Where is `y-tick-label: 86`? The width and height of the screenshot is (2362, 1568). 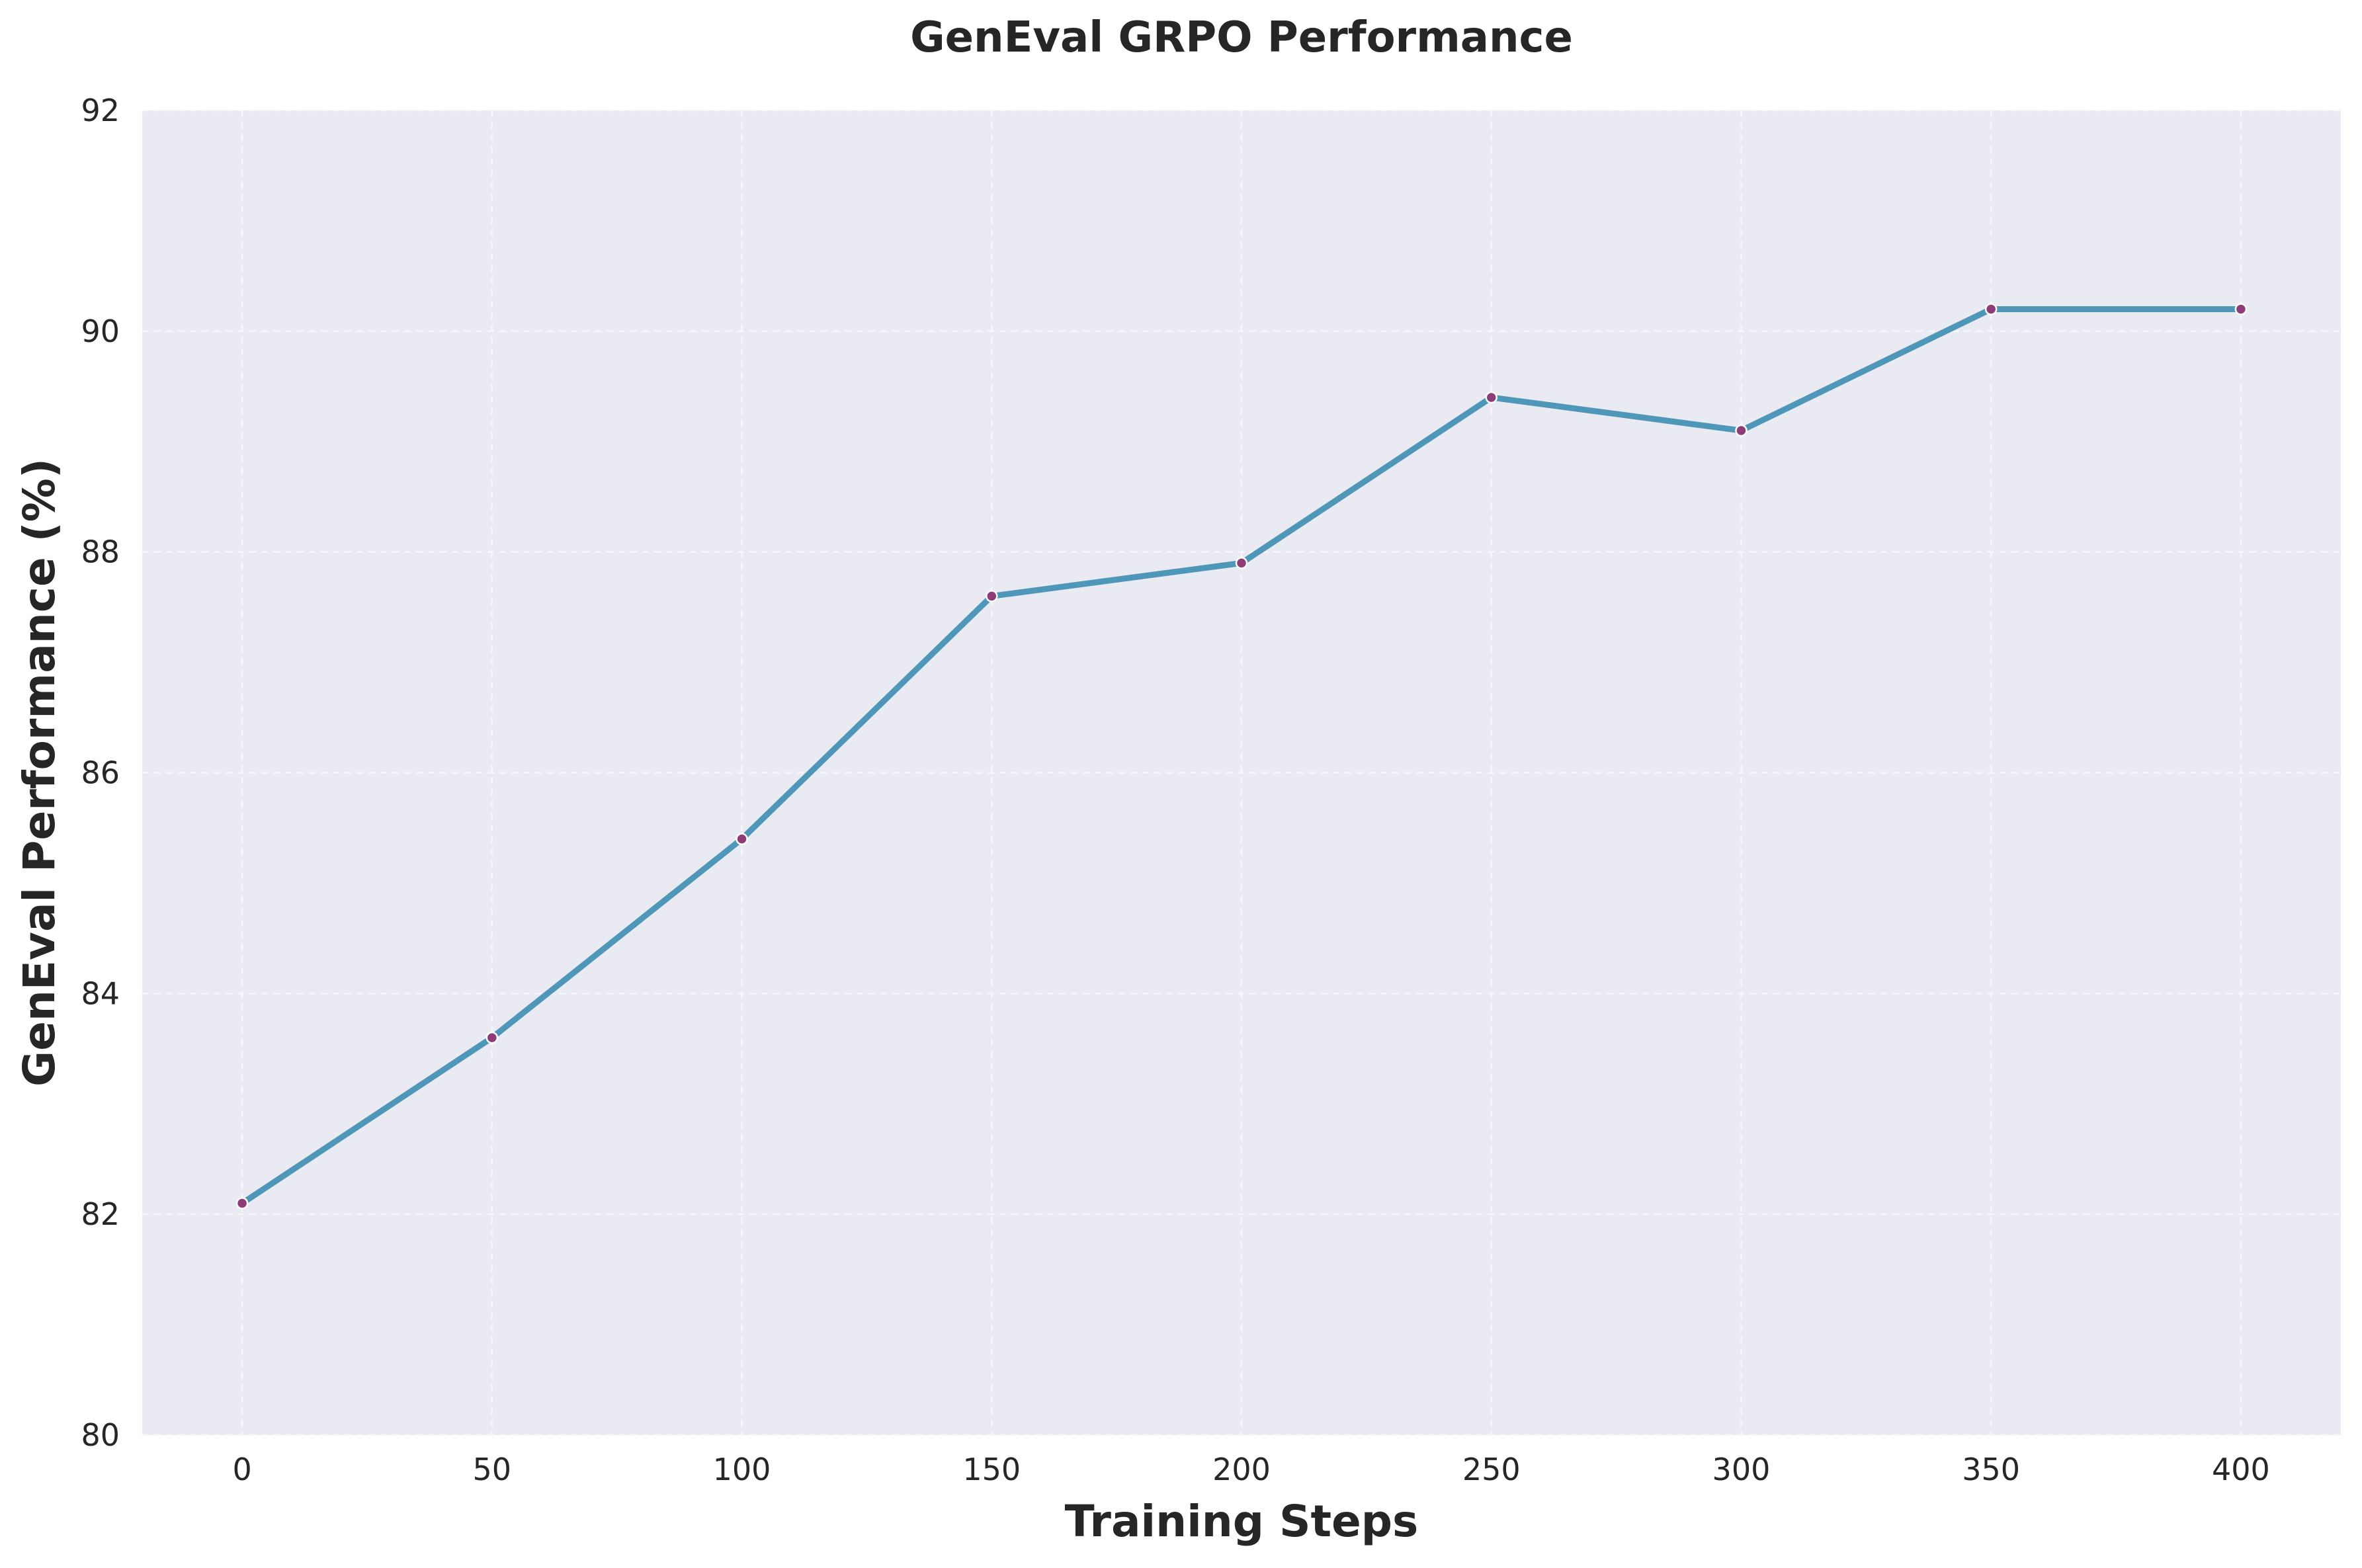 y-tick-label: 86 is located at coordinates (100, 773).